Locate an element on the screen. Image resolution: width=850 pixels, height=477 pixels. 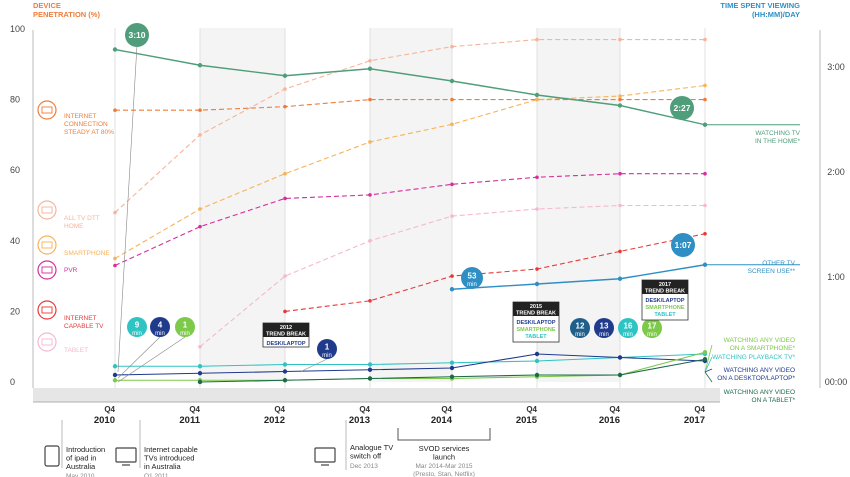
badge-desktop-2017-unit: min is located at coordinates (580, 335).